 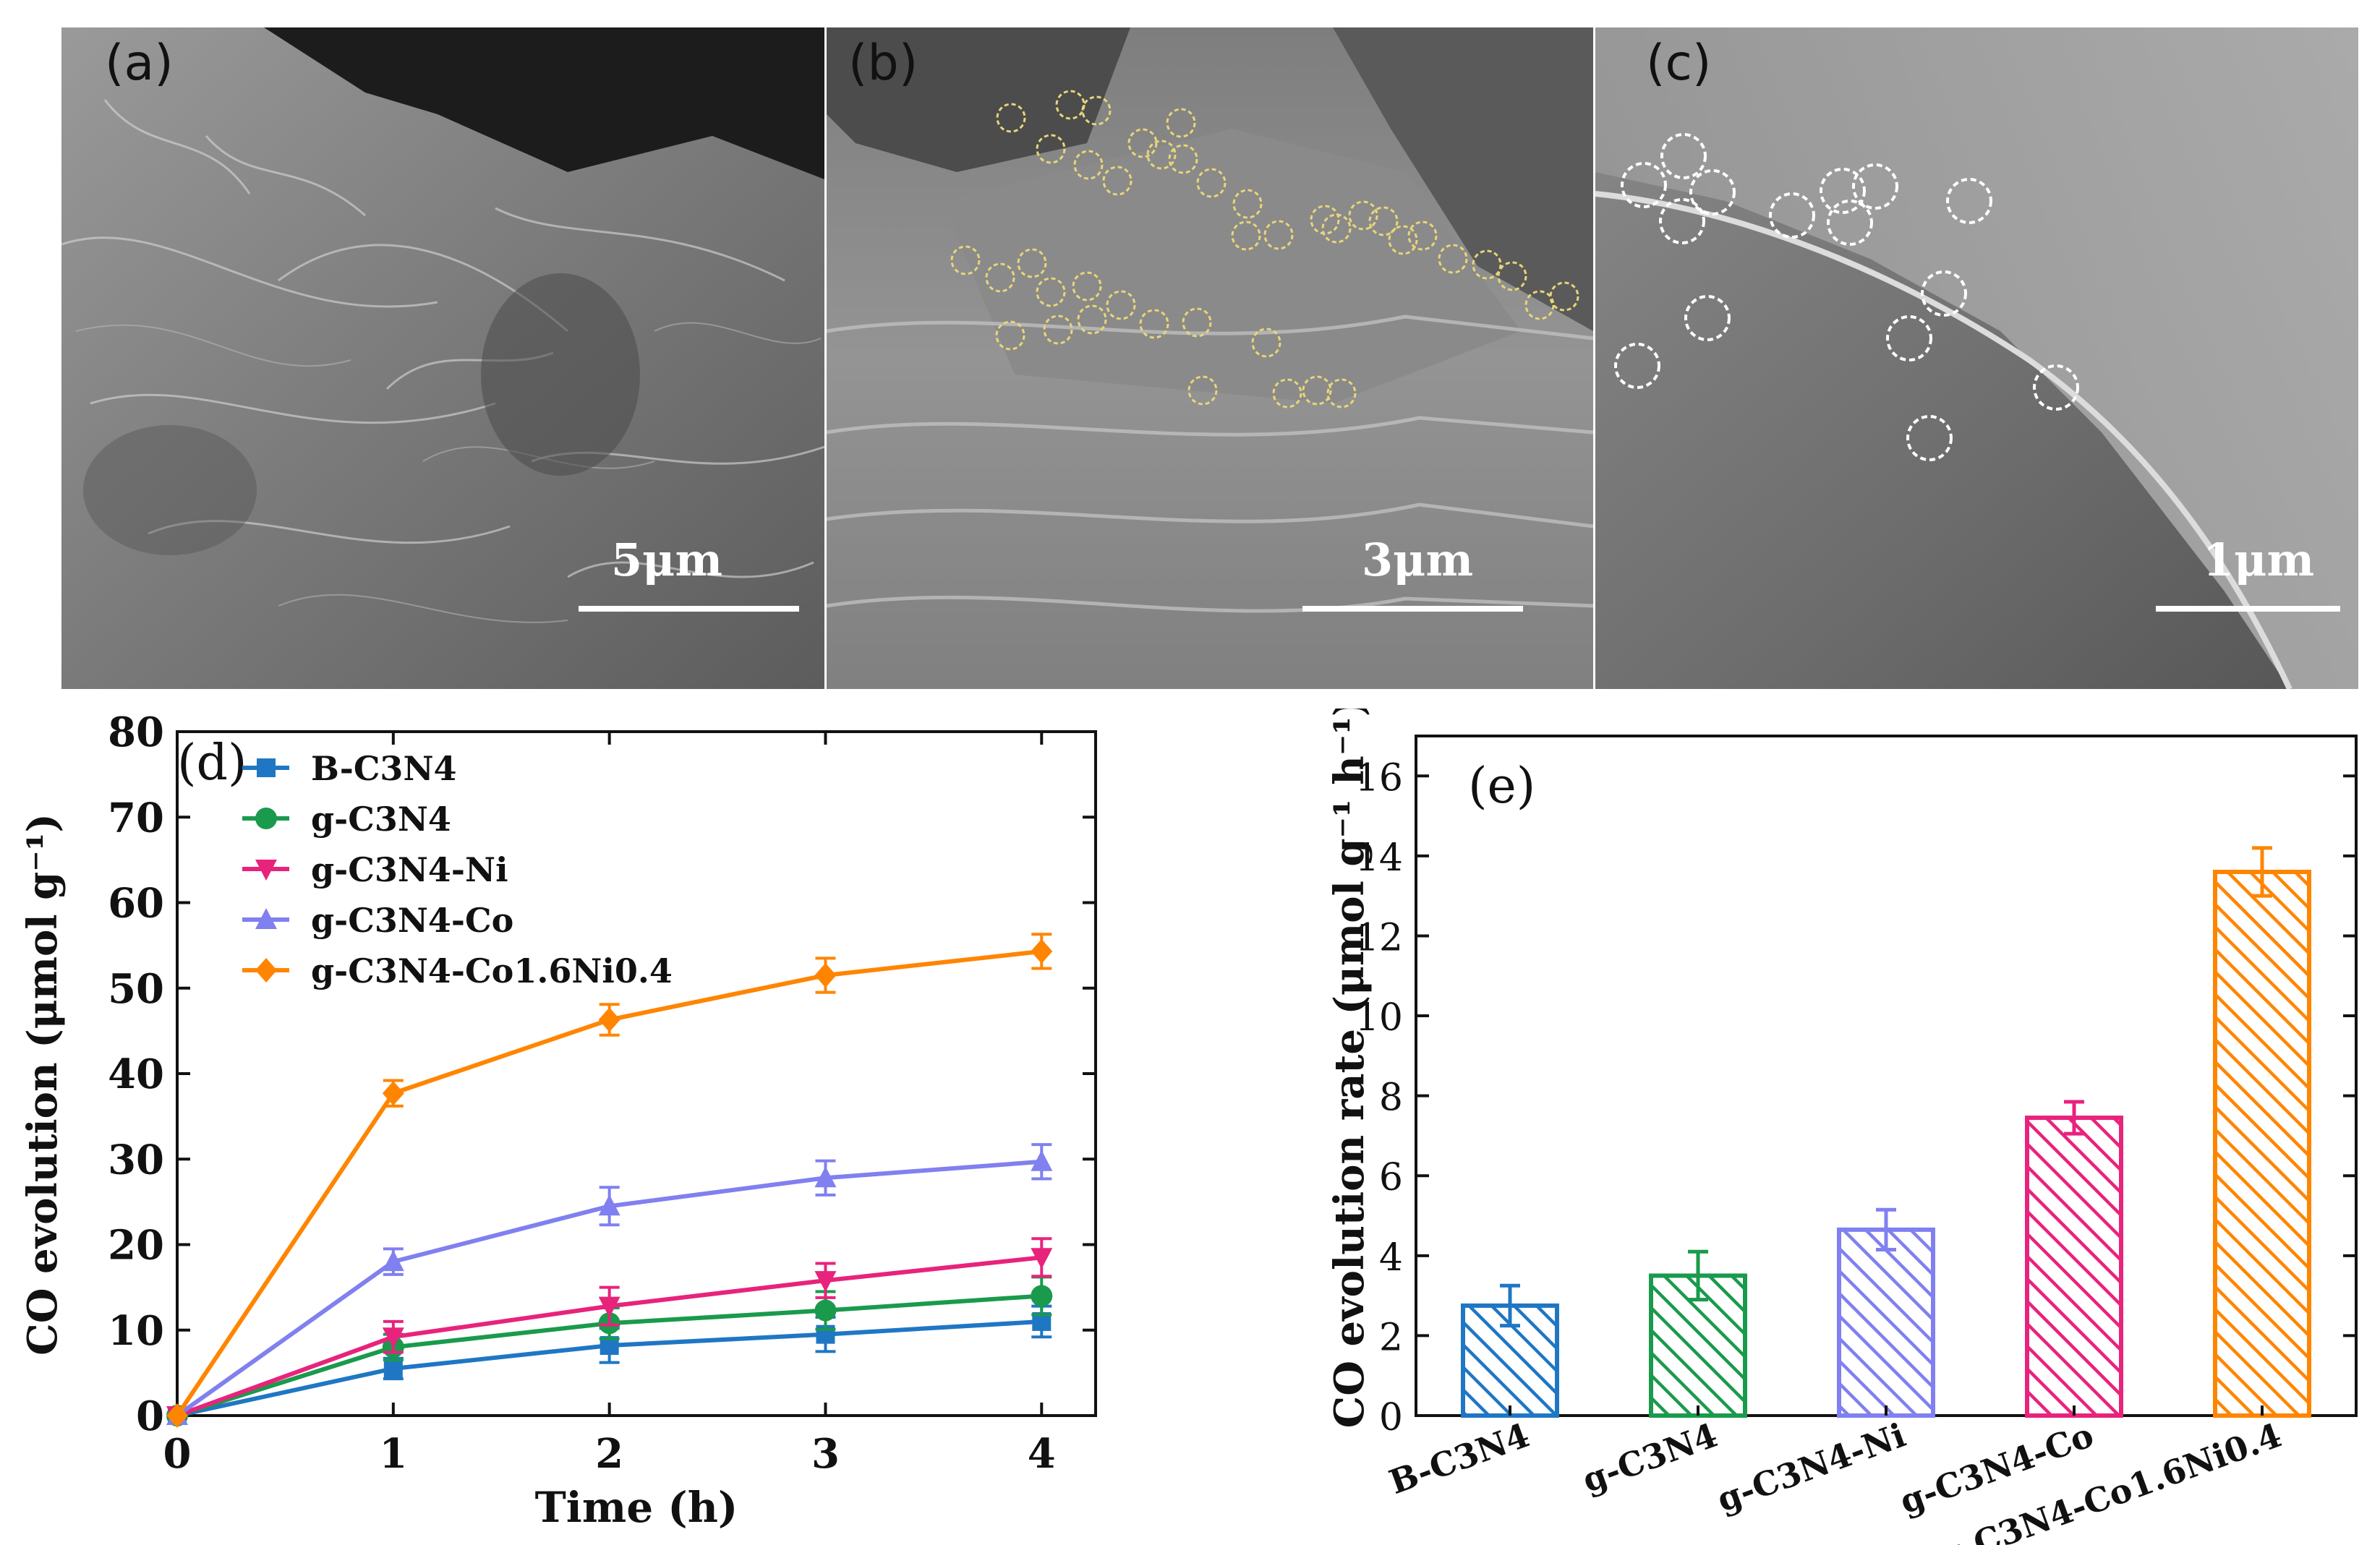 What do you see at coordinates (1391, 1337) in the screenshot?
I see `y-tick-label: 2` at bounding box center [1391, 1337].